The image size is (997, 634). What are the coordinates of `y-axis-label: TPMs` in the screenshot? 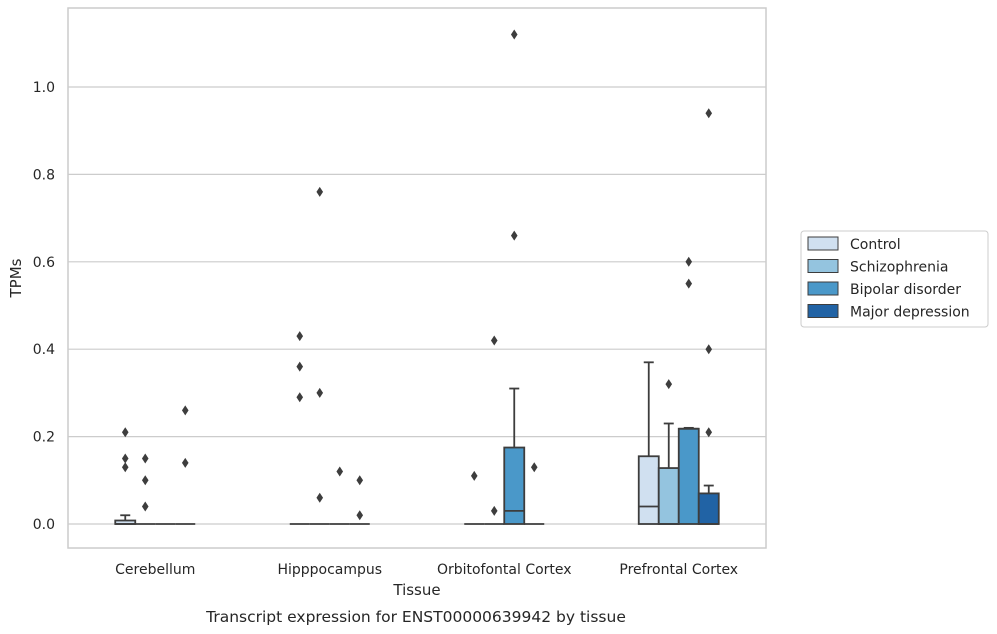 It's located at (16, 278).